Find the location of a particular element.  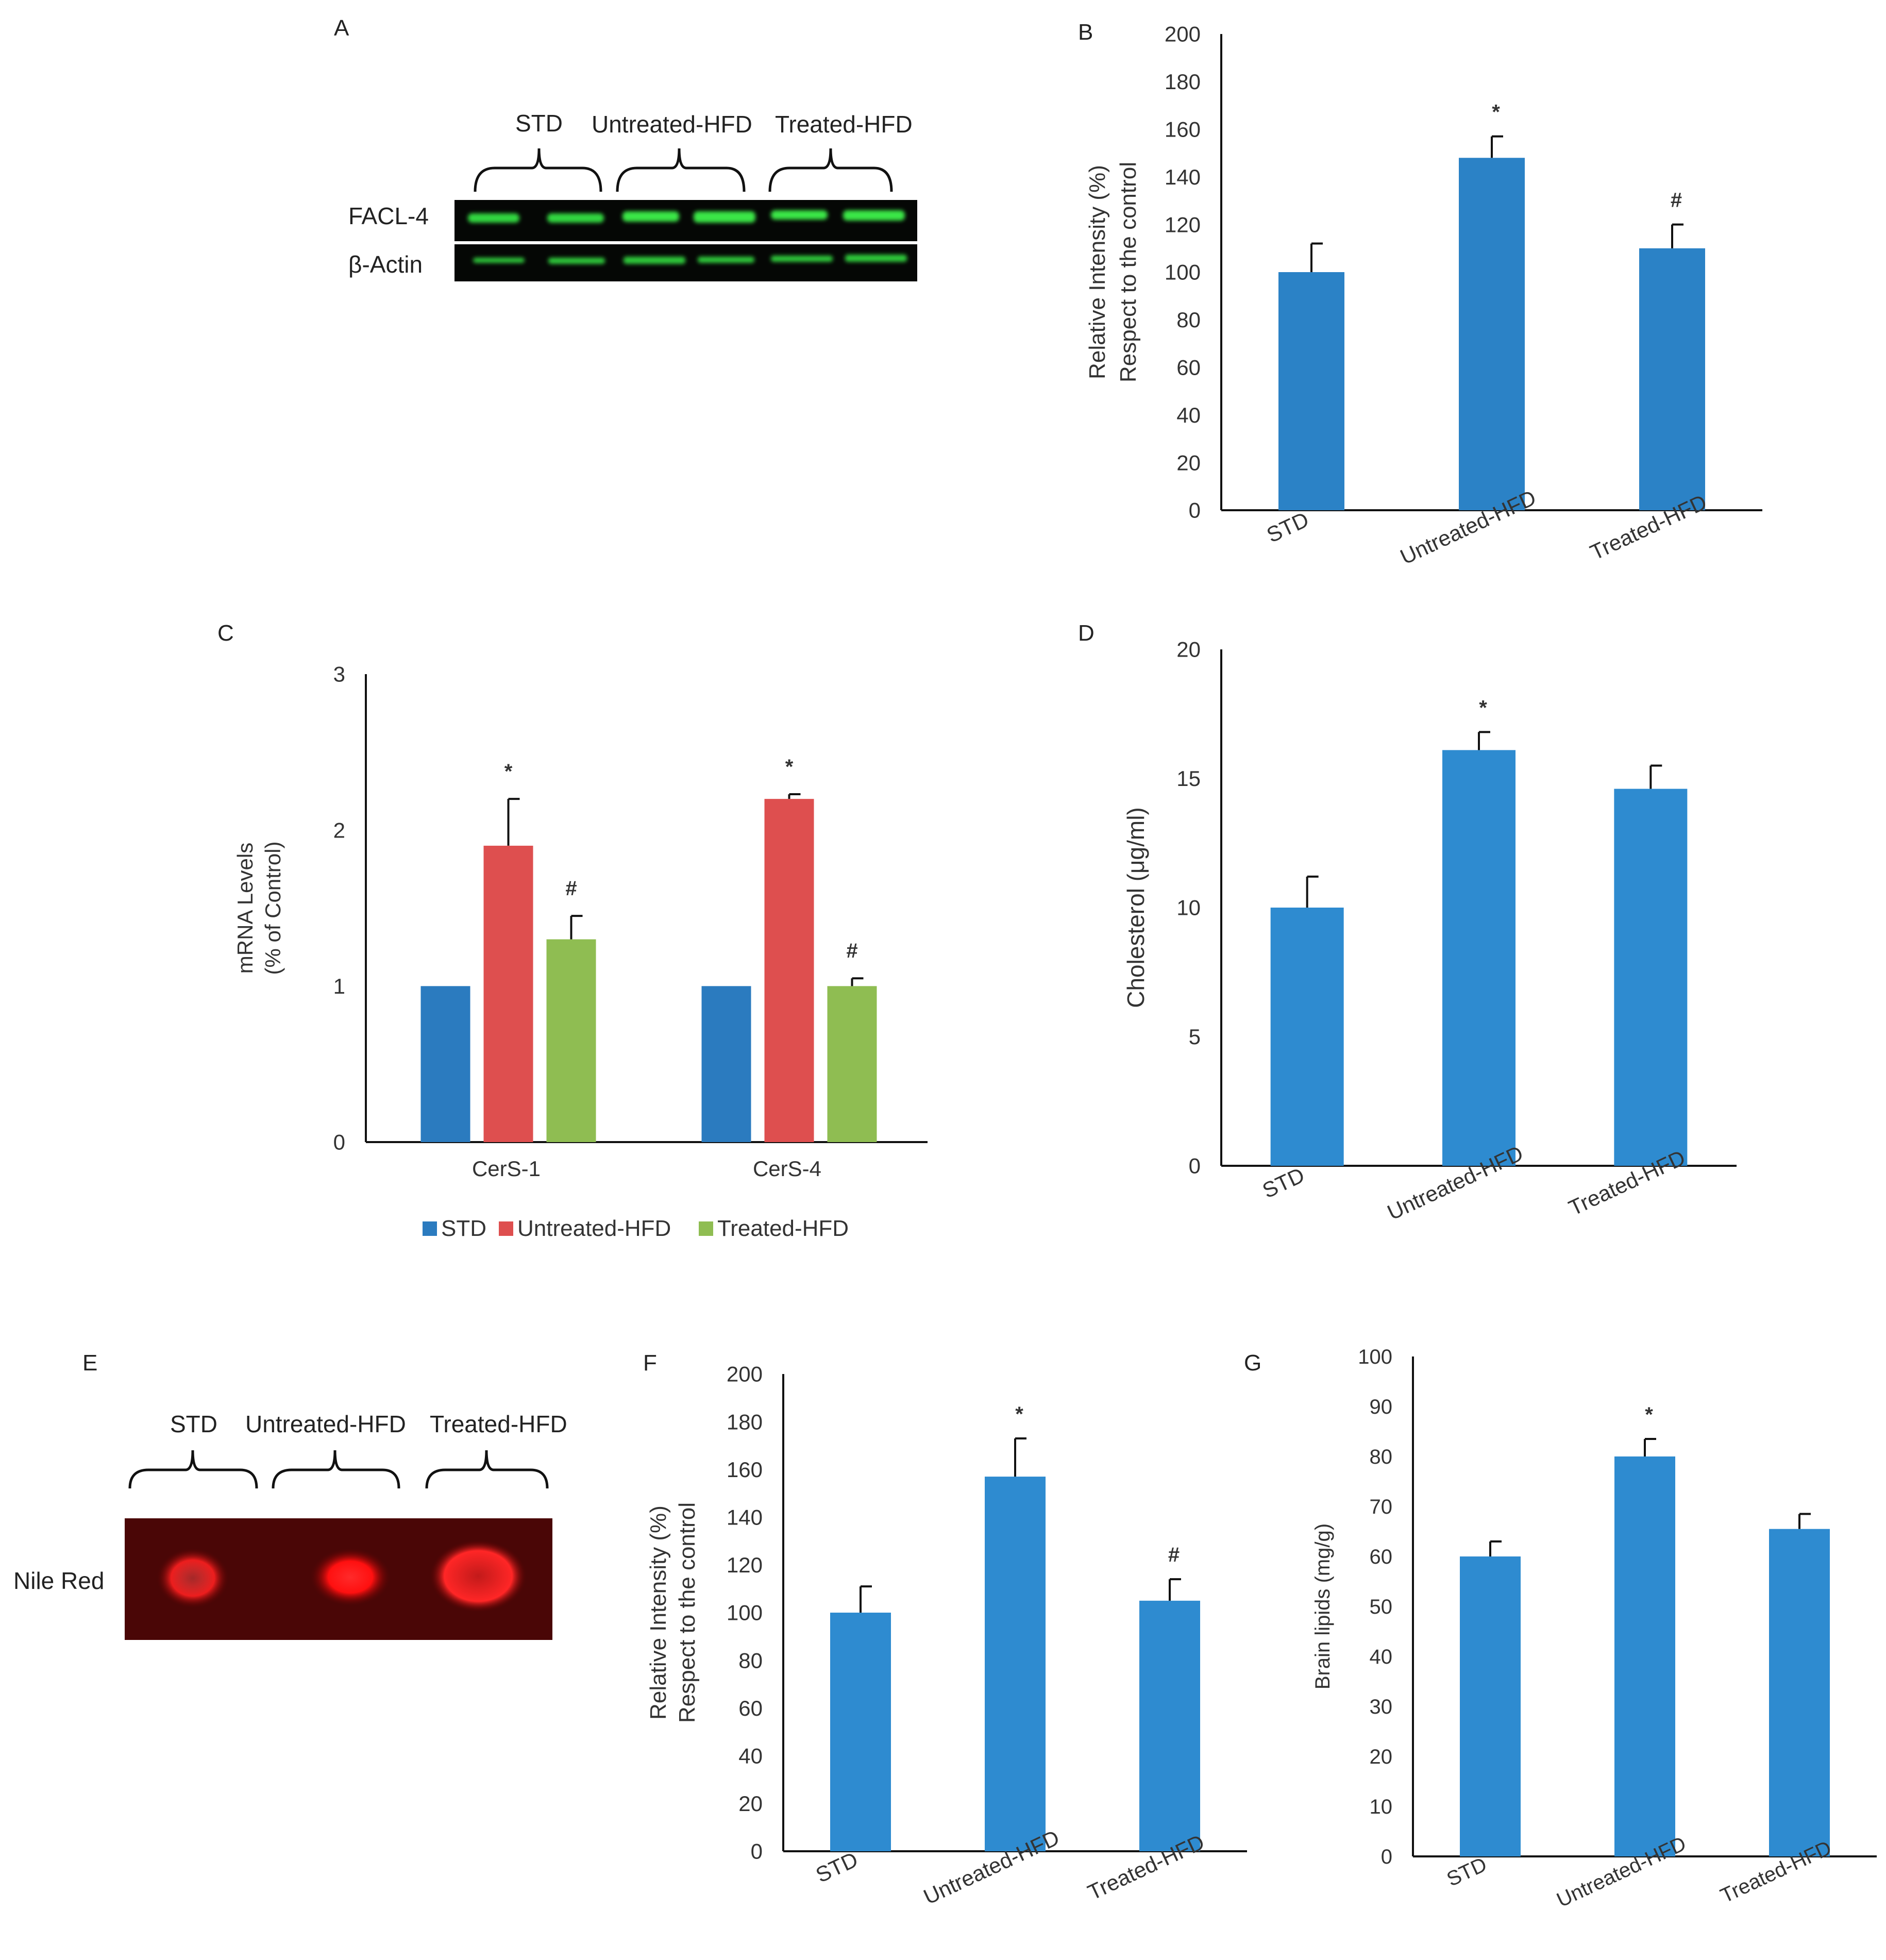

nile-red-panel: STD Untreated-HFD Treated-HFD is located at coordinates (304, 1505).